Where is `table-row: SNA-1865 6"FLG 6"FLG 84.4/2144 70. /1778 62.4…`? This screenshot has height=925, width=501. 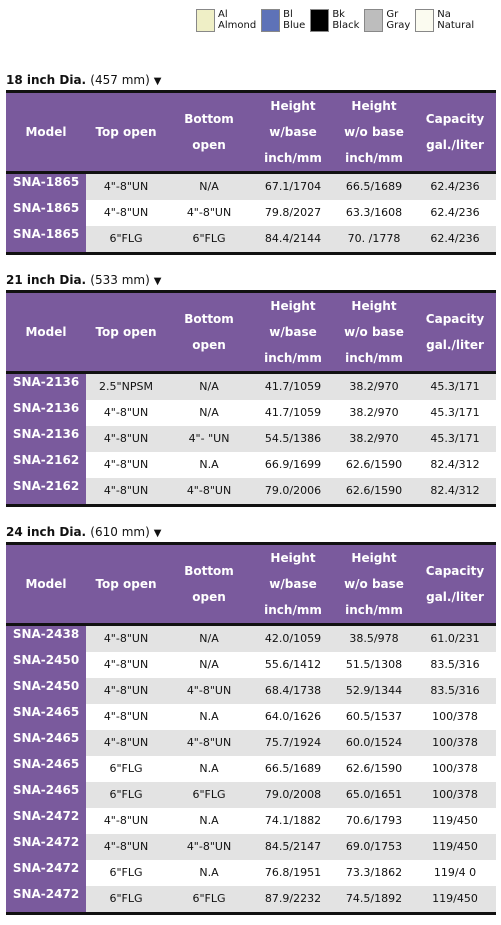
table-row: SNA-1865 6"FLG 6"FLG 84.4/2144 70. /1778 62.4… is located at coordinates (251, 240).